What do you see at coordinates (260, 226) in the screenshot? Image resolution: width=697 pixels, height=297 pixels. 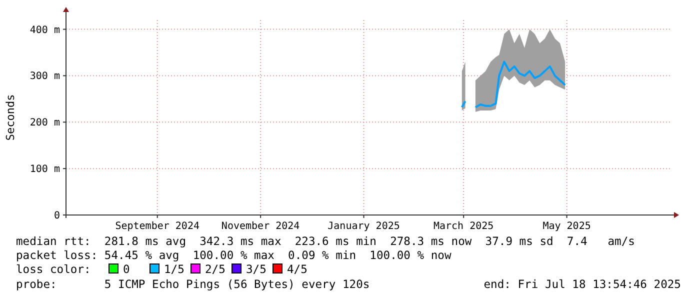 I see `x-tick-label: November 2024` at bounding box center [260, 226].